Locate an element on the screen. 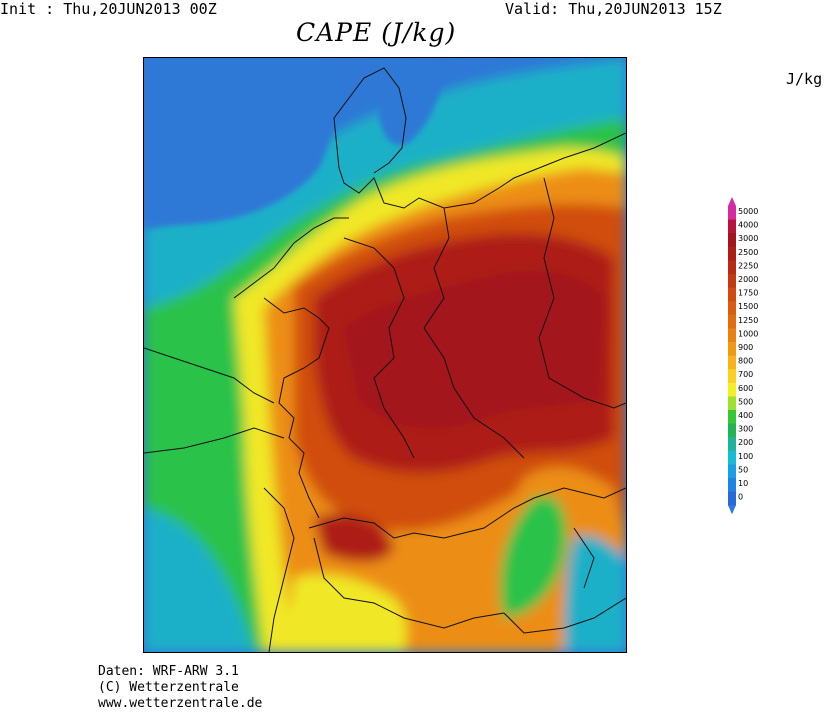  legend-level-label: 1500 is located at coordinates (748, 306).